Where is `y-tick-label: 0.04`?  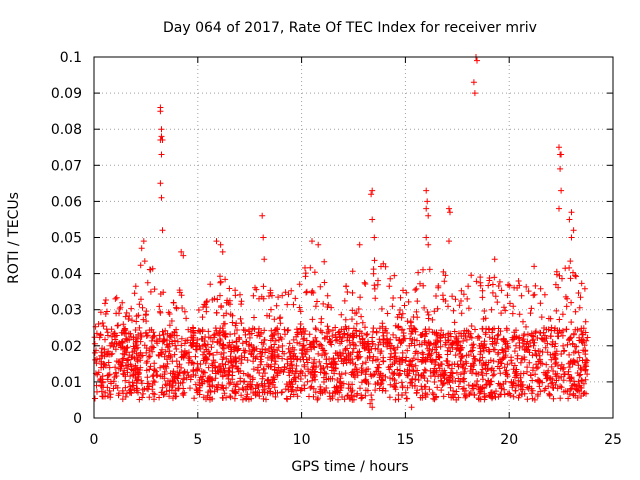
y-tick-label: 0.04 is located at coordinates (66, 275).